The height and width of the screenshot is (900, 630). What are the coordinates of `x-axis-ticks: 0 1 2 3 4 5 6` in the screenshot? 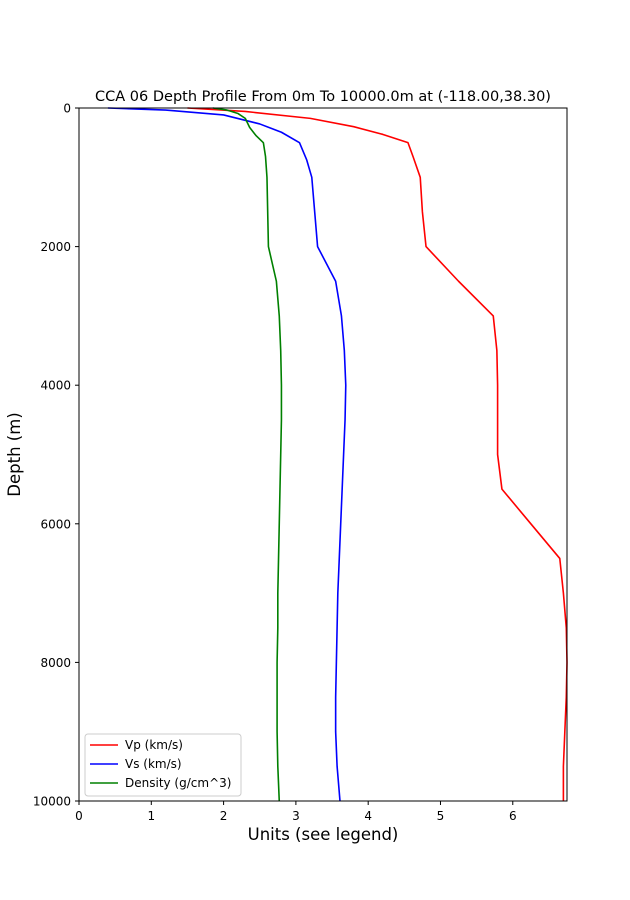 It's located at (296, 812).